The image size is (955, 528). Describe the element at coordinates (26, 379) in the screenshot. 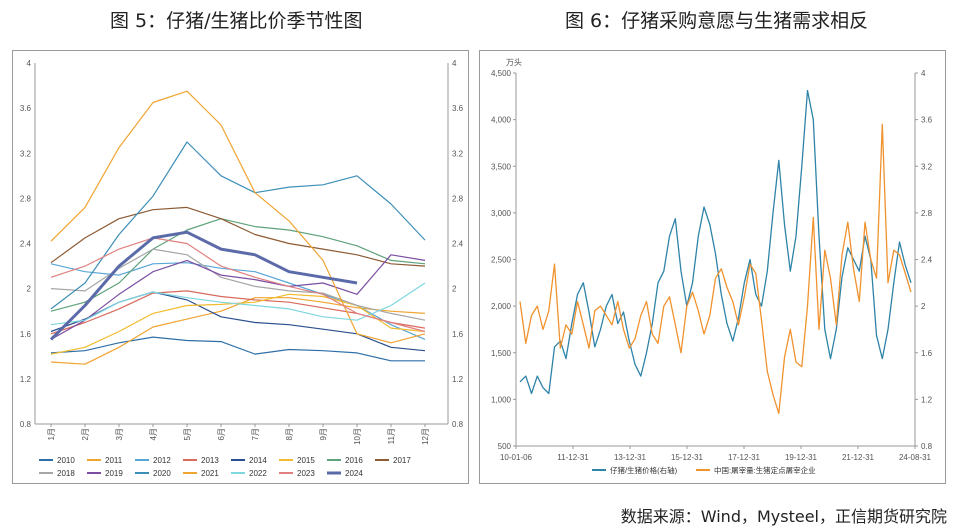

I see `y-tick-label-left: 1.2` at that location.